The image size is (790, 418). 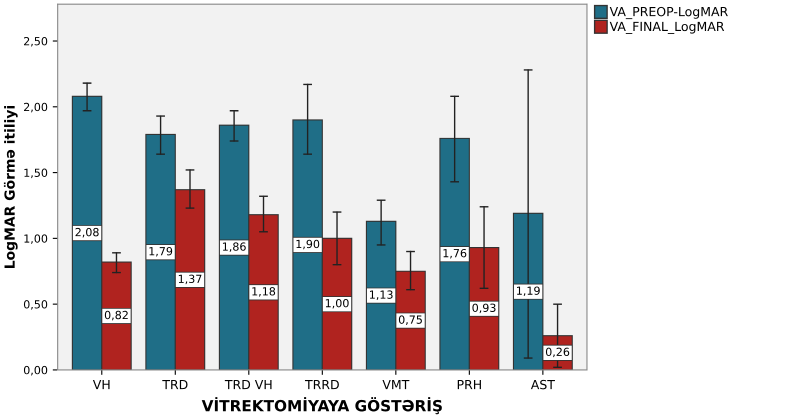 What do you see at coordinates (396, 385) in the screenshot?
I see `x-tick-label: VMT` at bounding box center [396, 385].